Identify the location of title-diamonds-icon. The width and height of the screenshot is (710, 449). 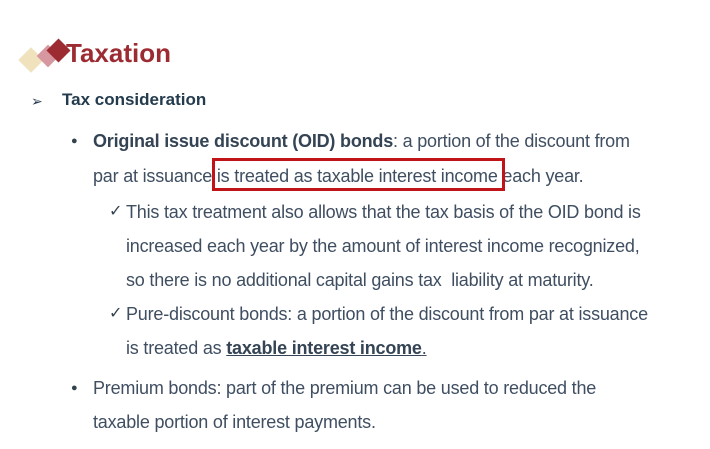
(39, 57).